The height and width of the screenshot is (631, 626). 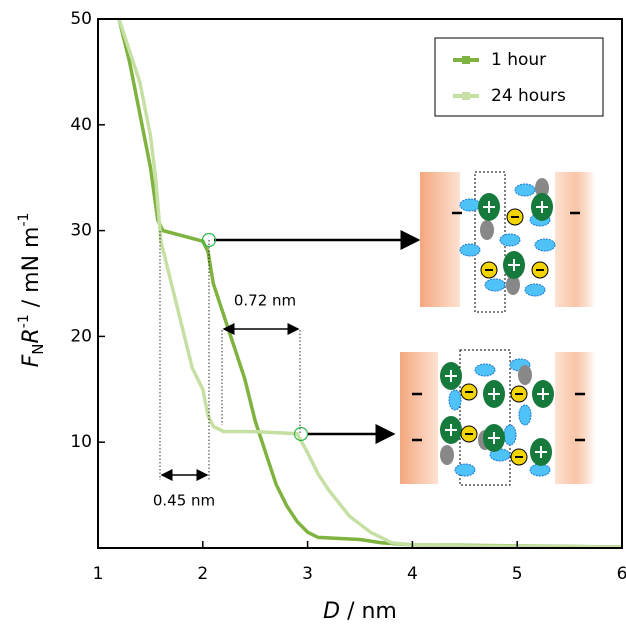 I want to click on legend-label: 1 hour, so click(x=518, y=60).